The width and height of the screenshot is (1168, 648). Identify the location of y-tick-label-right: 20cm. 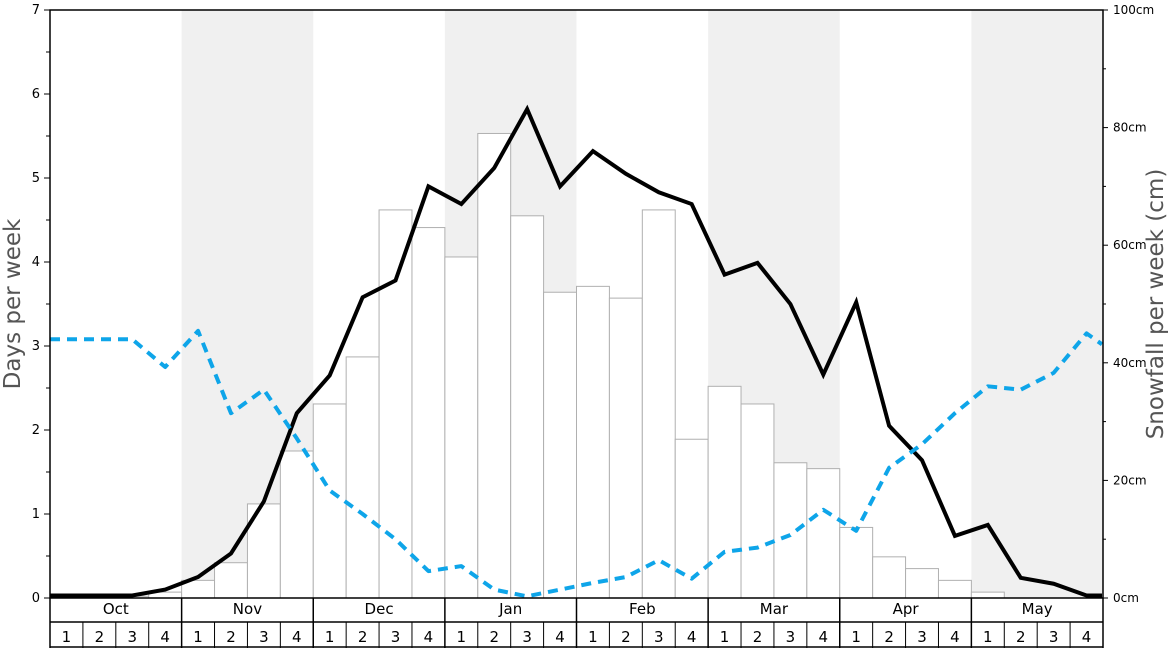
(1130, 480).